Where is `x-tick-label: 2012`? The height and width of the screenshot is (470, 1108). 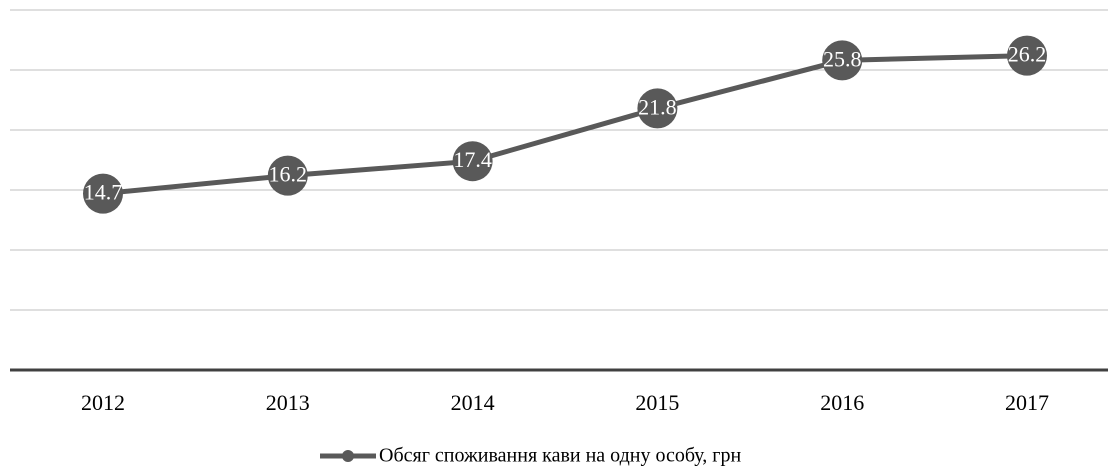
x-tick-label: 2012 is located at coordinates (103, 402).